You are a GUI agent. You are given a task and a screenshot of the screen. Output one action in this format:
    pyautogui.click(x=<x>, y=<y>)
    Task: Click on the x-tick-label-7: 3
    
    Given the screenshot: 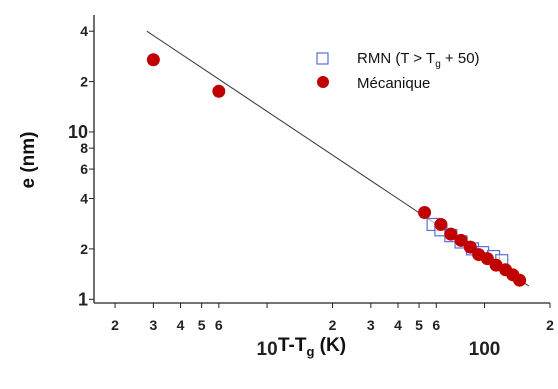 What is the action you would take?
    pyautogui.click(x=371, y=325)
    